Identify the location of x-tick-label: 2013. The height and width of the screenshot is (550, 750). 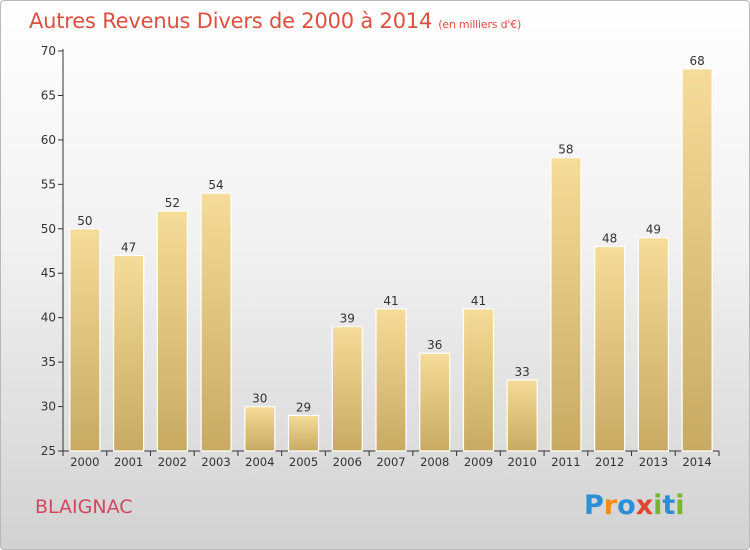
(653, 462).